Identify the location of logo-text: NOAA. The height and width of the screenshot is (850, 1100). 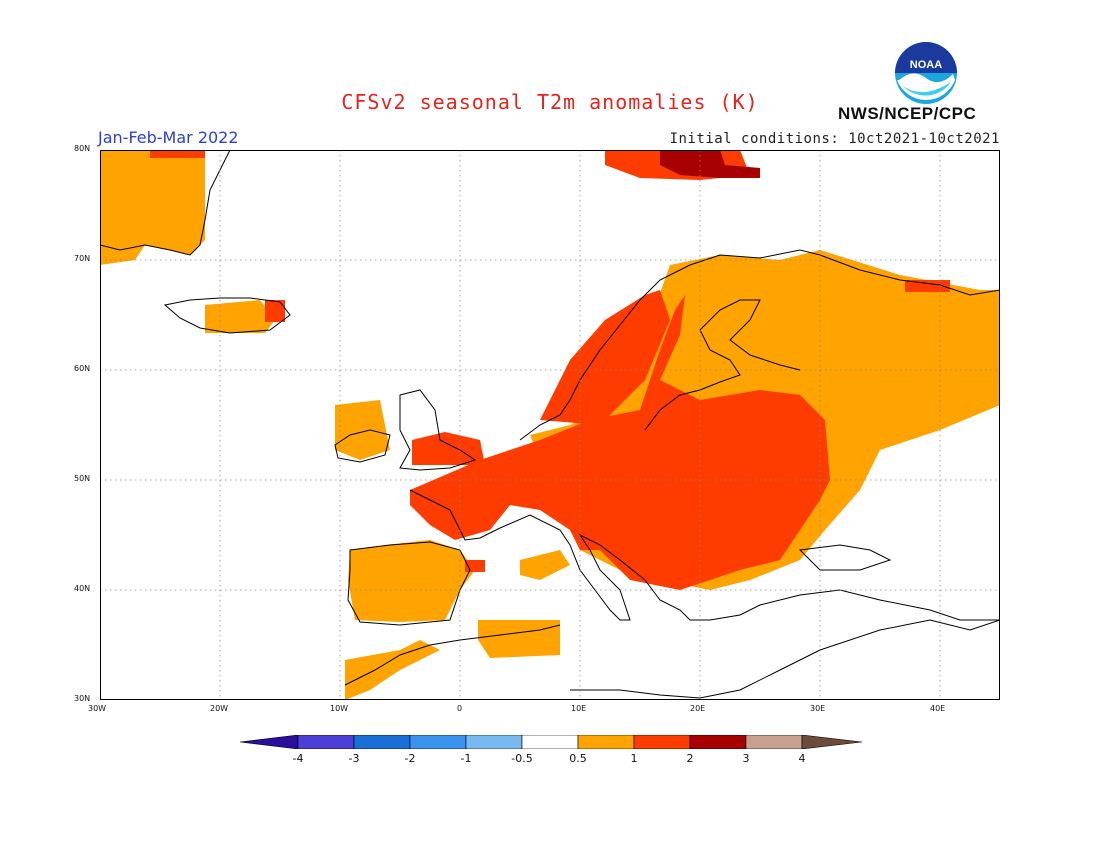
(926, 65).